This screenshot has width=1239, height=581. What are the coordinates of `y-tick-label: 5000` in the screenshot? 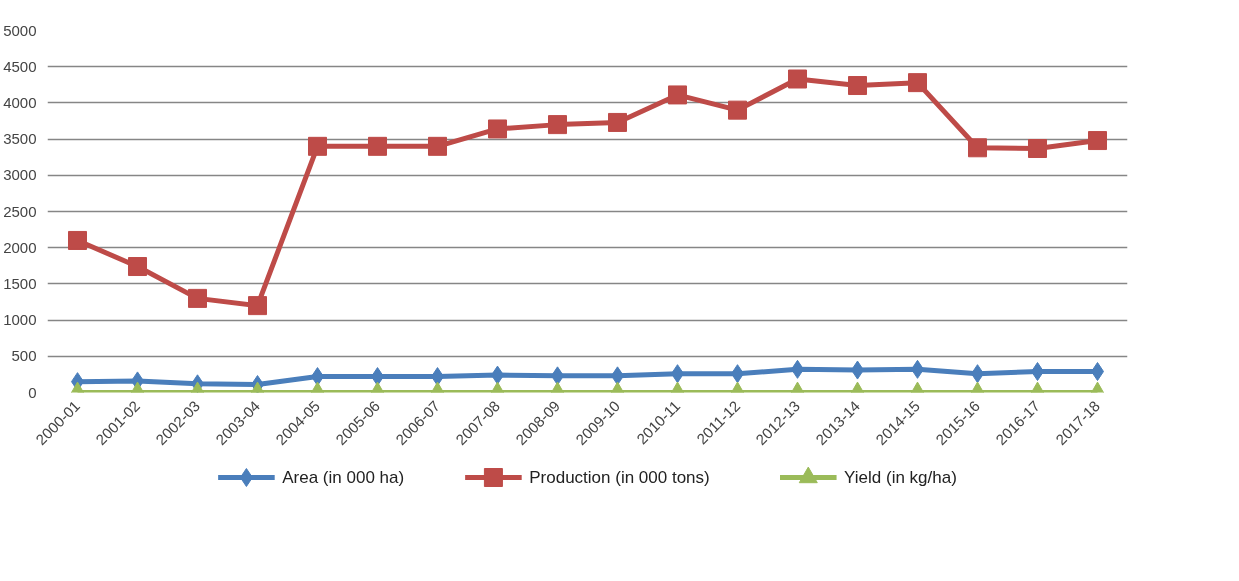 It's located at (20, 30).